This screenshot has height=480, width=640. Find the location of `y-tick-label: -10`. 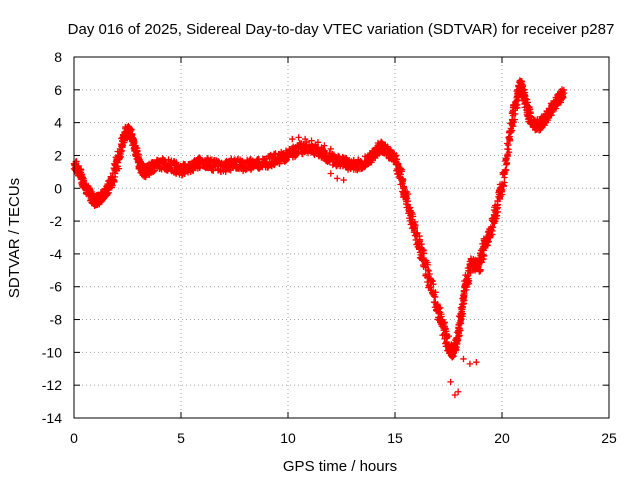

y-tick-label: -10 is located at coordinates (52, 352).